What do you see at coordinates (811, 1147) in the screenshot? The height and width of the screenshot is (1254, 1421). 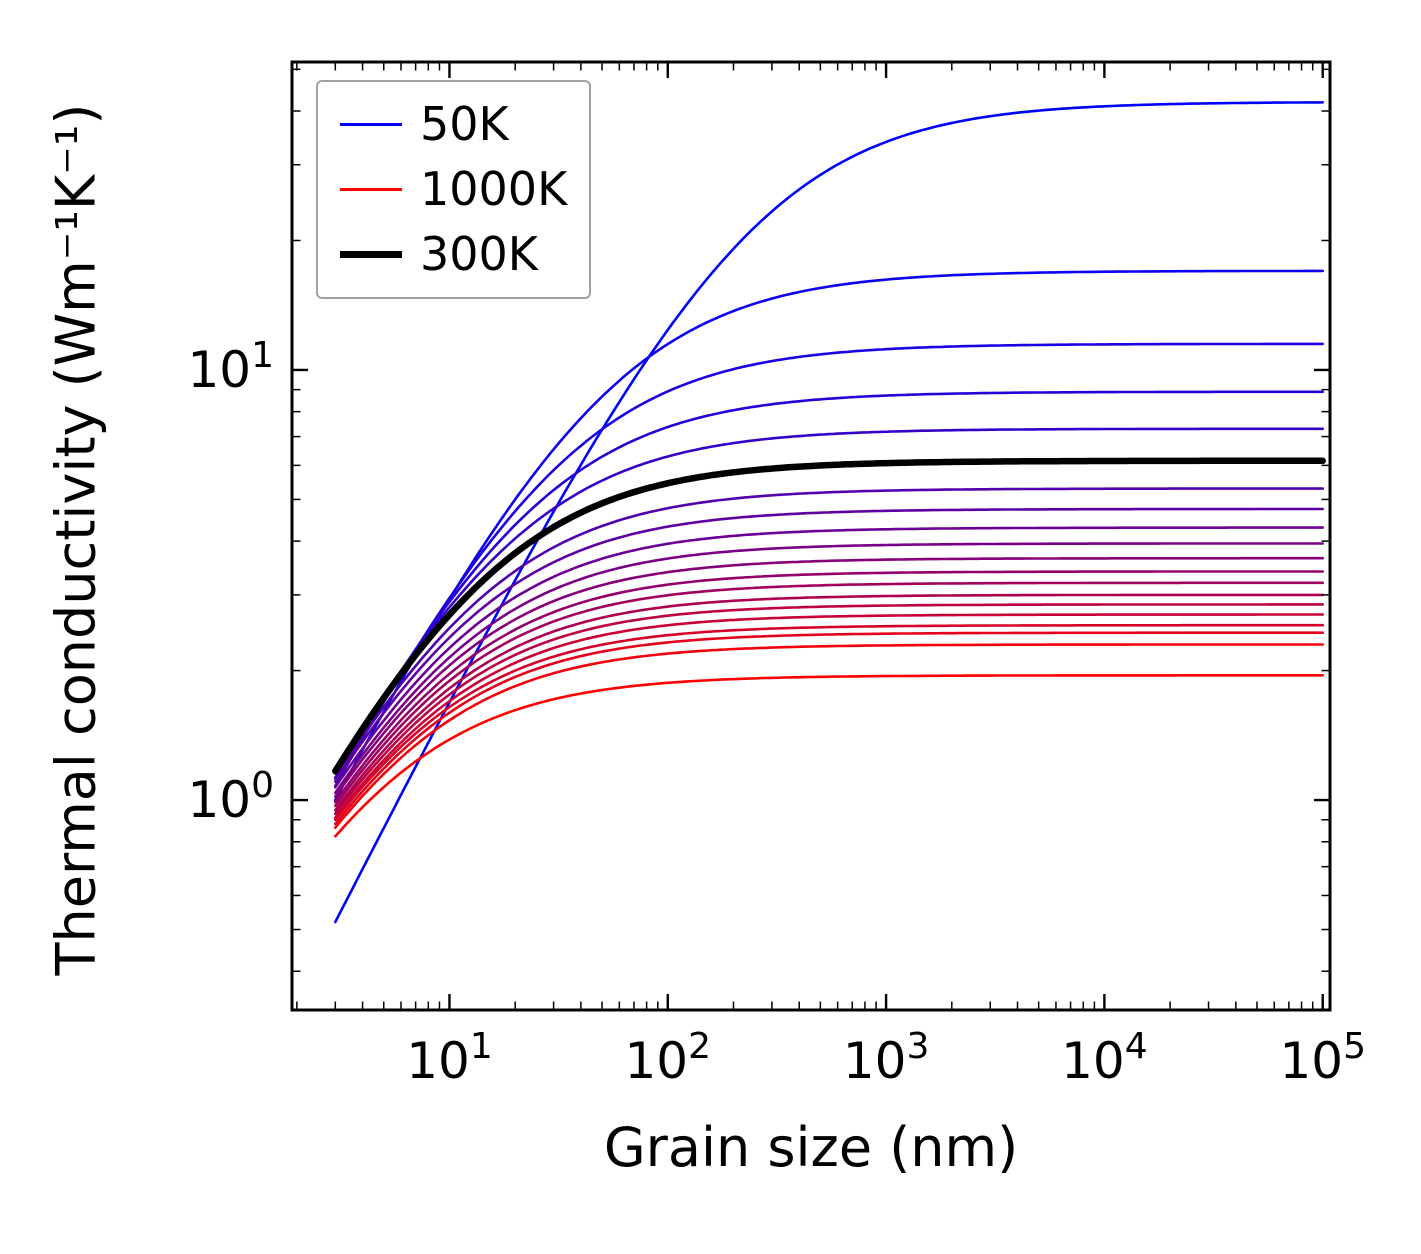 I see `x-axis-label: Grain size (nm)` at bounding box center [811, 1147].